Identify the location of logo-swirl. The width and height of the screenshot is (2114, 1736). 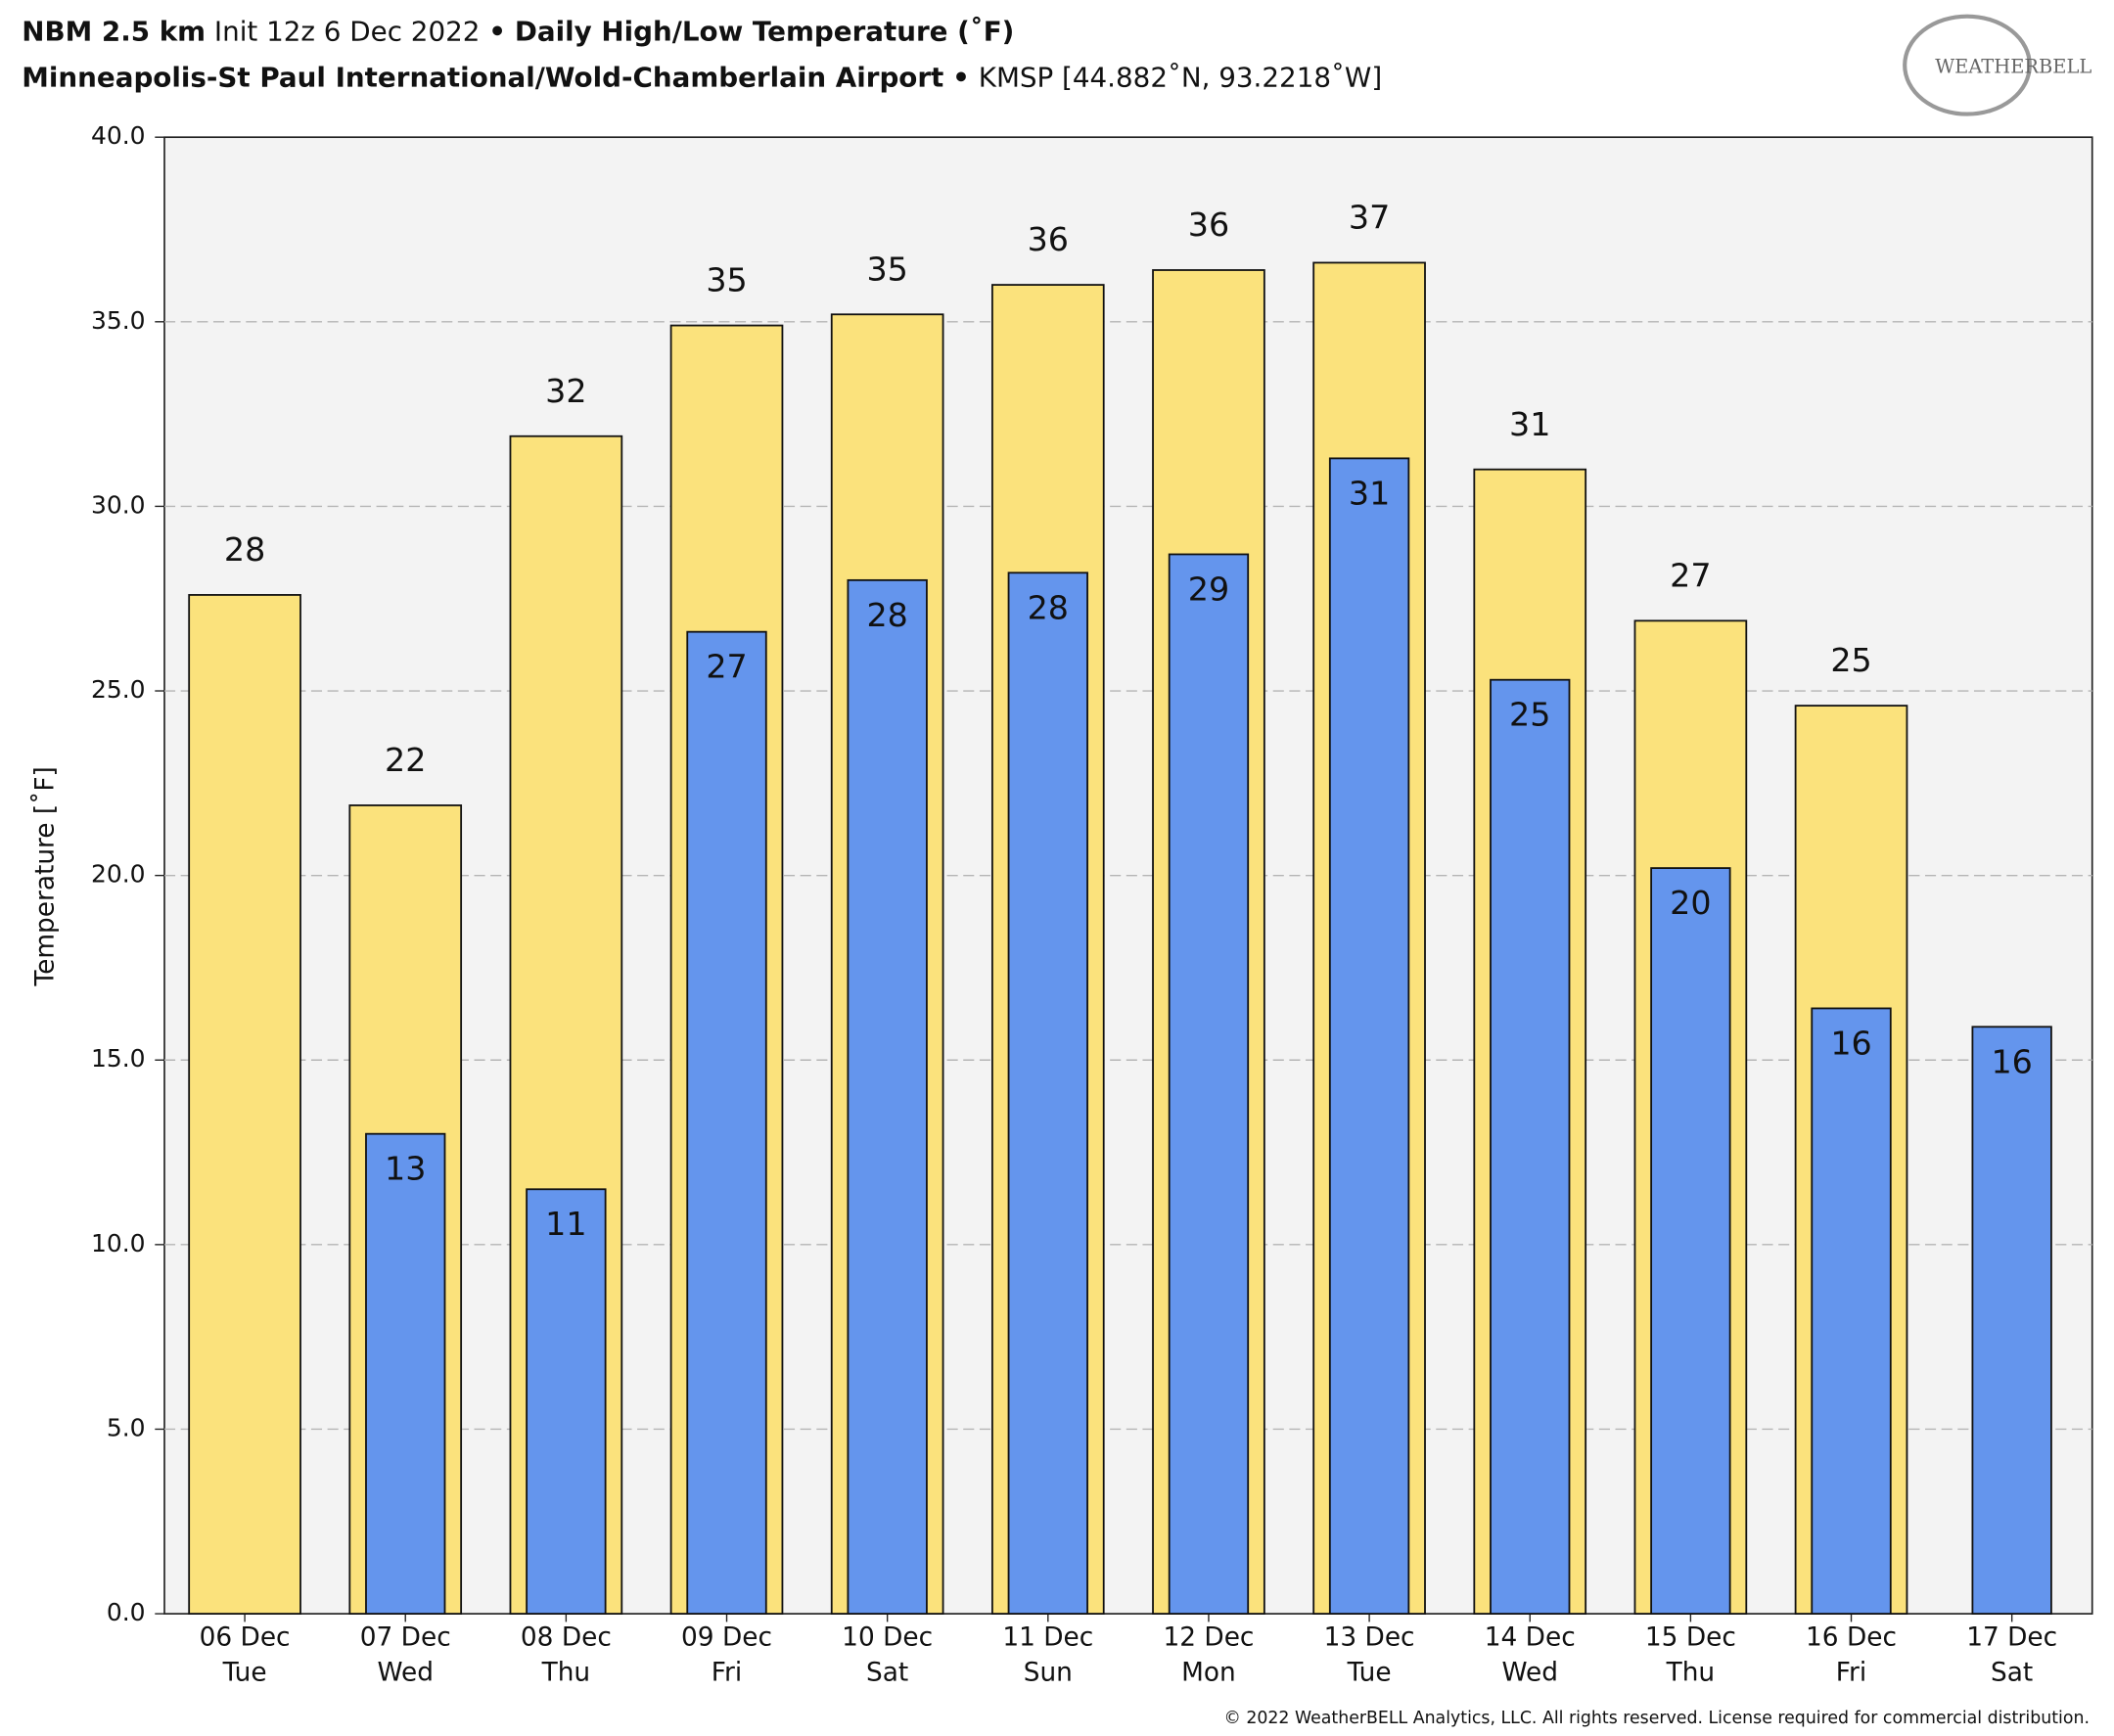
(1968, 65).